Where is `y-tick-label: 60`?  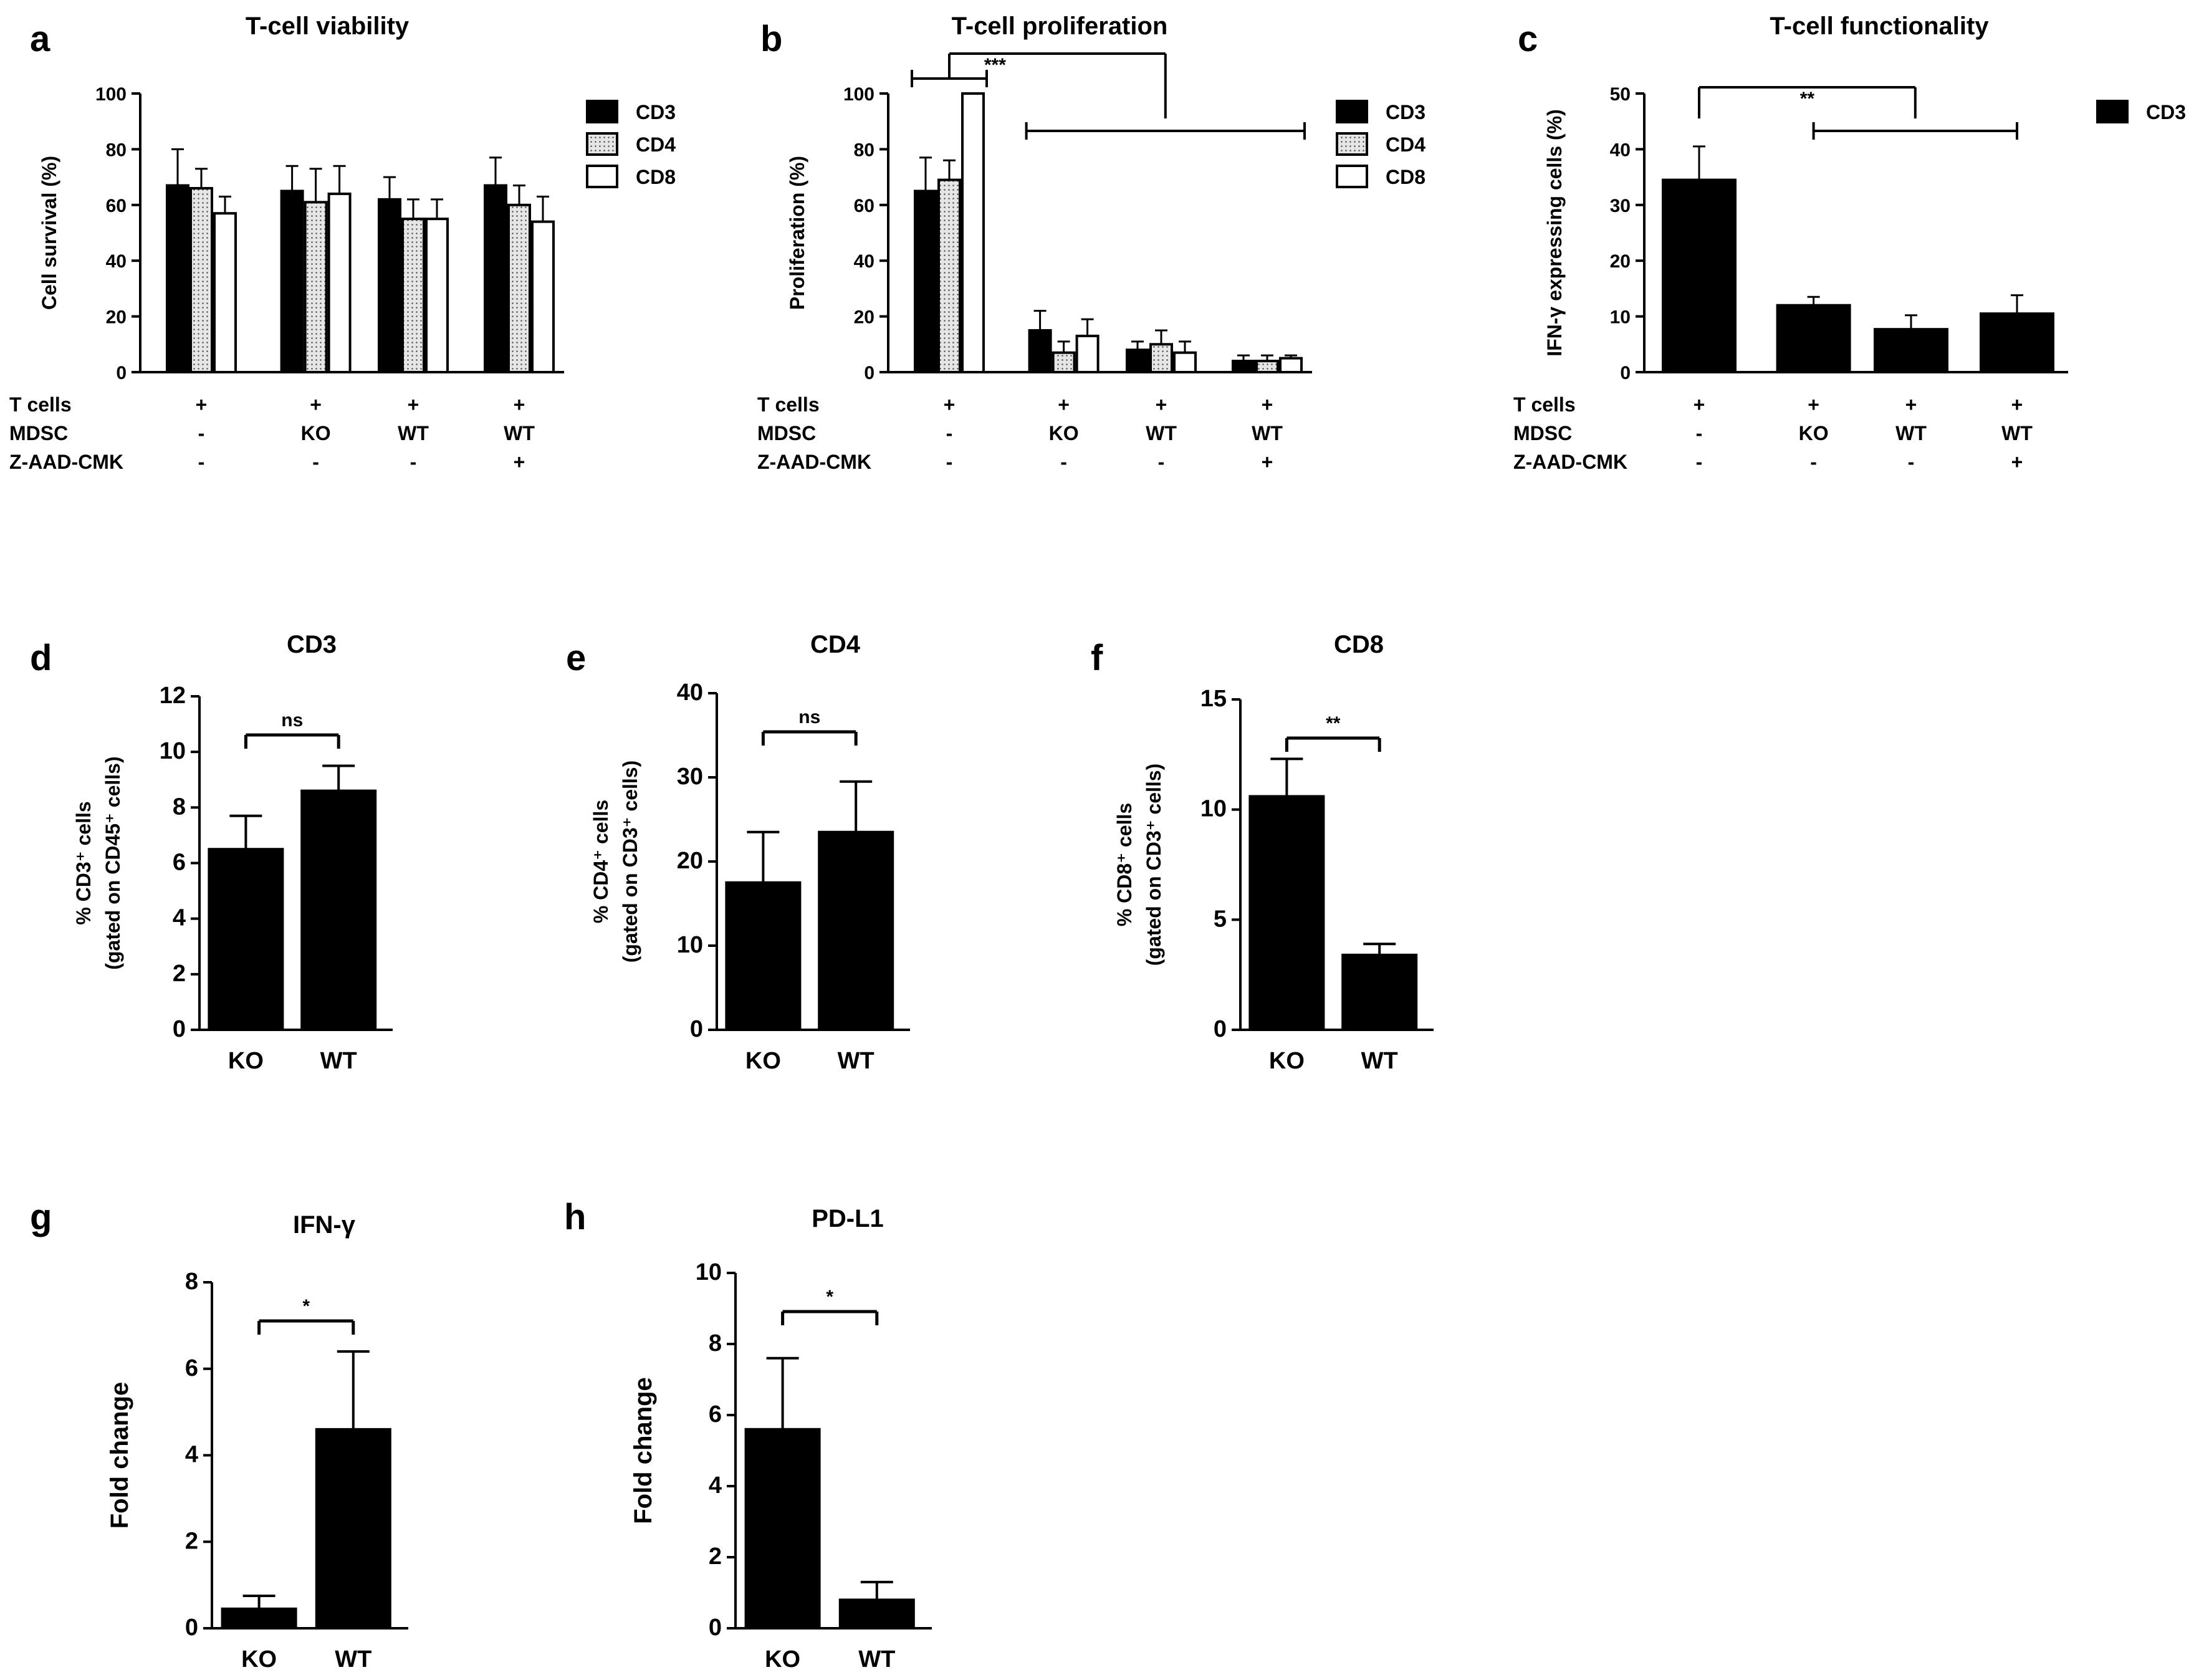
y-tick-label: 60 is located at coordinates (116, 206).